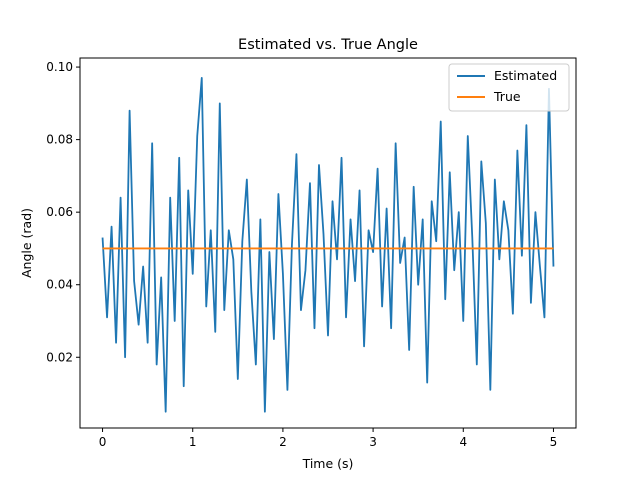  Describe the element at coordinates (103, 442) in the screenshot. I see `x-tick-label: 0` at that location.